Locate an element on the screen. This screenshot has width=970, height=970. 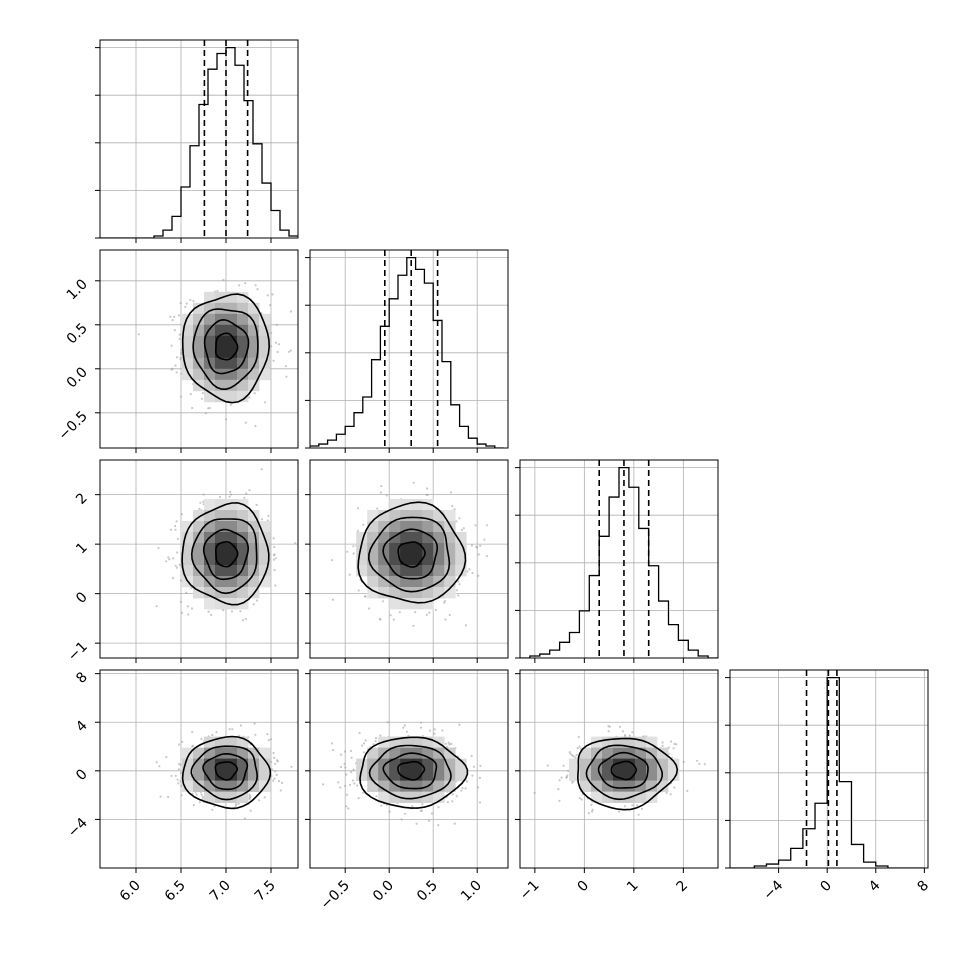
x-tick-label: 0.0 is located at coordinates (383, 891).